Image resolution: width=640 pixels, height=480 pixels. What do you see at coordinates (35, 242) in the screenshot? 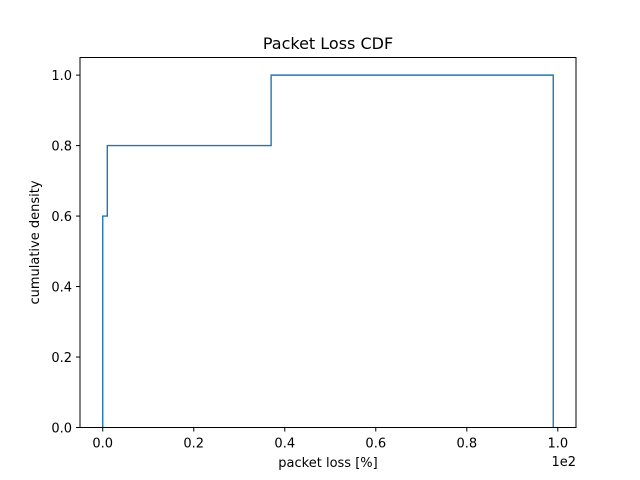
I see `y-axis-label: cumulative density` at bounding box center [35, 242].